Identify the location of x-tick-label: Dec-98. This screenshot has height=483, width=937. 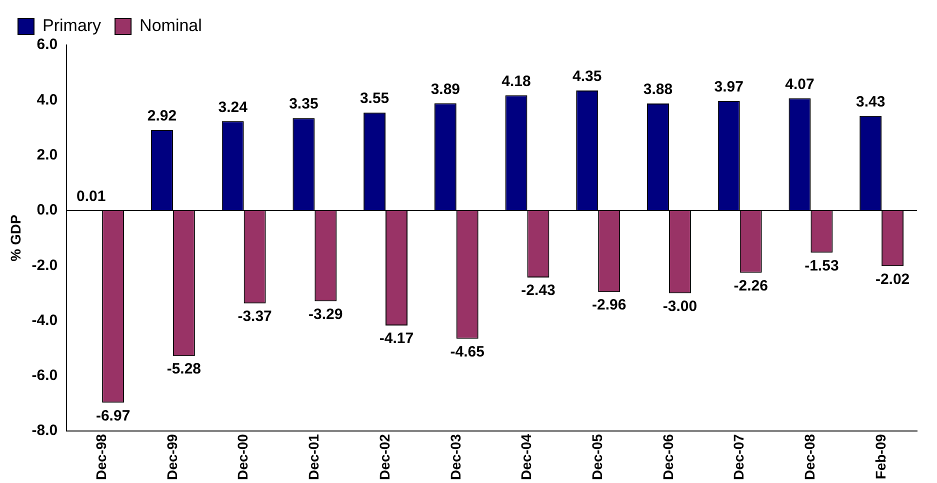
(100, 457).